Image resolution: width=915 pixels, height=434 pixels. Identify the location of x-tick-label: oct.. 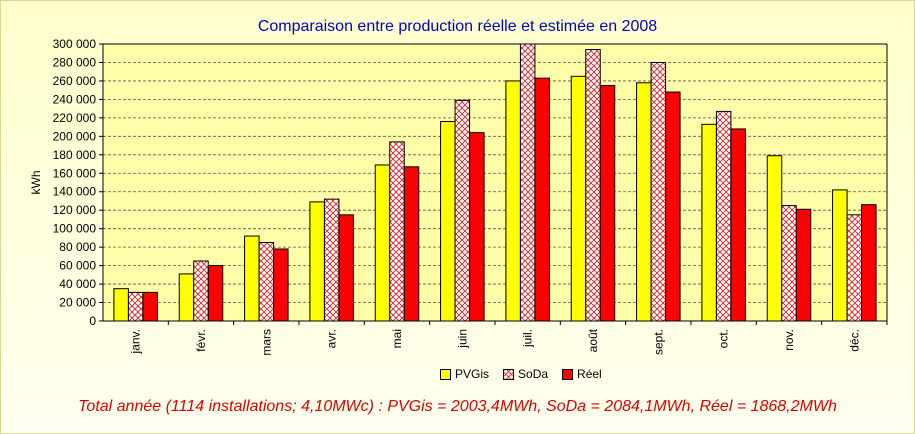
(724, 338).